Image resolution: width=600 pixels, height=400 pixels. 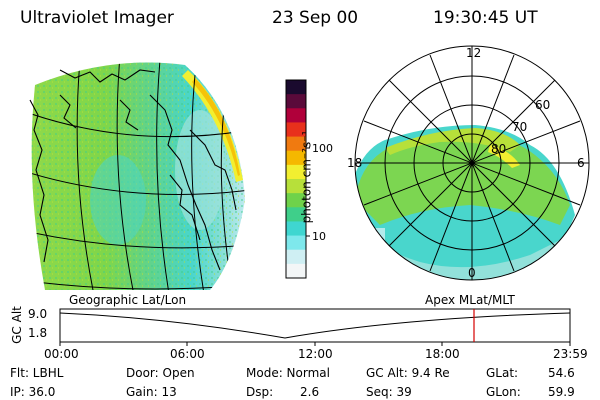 What do you see at coordinates (355, 163) in the screenshot?
I see `mlt-label-18: 18` at bounding box center [355, 163].